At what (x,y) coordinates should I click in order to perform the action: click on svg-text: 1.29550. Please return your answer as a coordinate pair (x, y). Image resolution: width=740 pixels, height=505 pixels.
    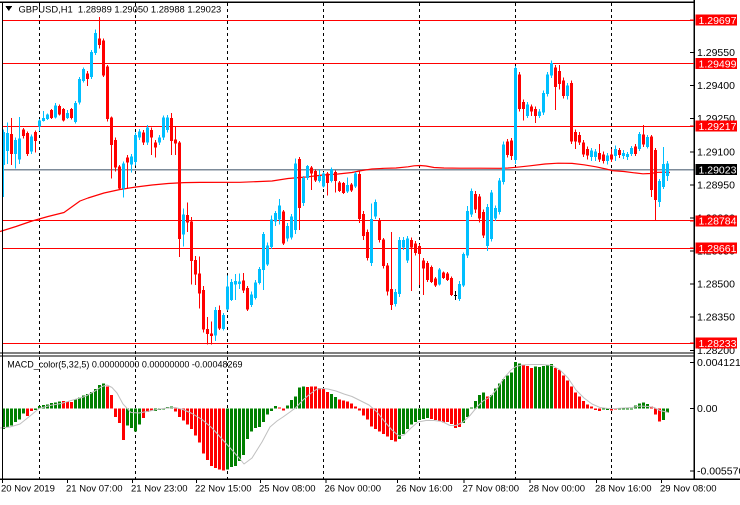
    Looking at the image, I should click on (716, 53).